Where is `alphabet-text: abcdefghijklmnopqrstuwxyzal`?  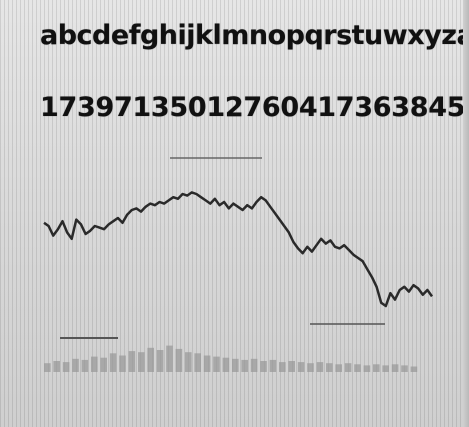 alphabet-text: abcdefghijklmnopqrstuwxyzal is located at coordinates (254, 35).